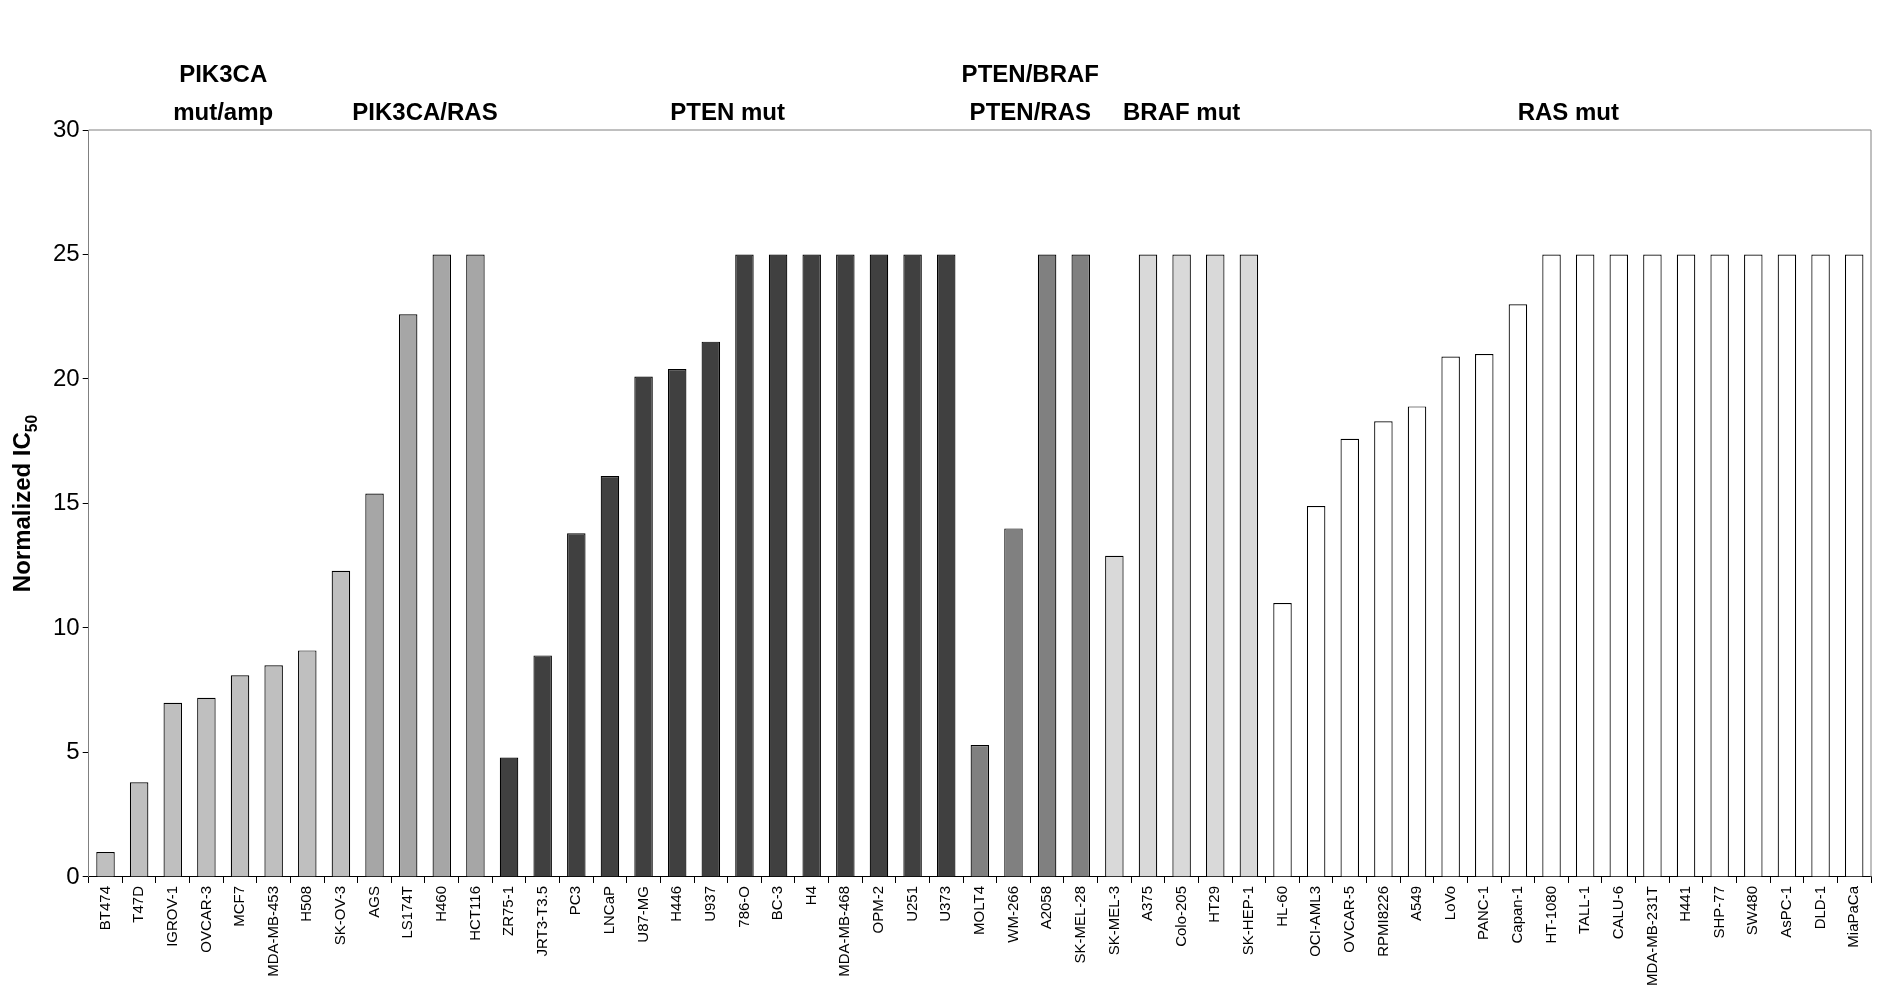 This screenshot has height=993, width=1883. What do you see at coordinates (474, 913) in the screenshot?
I see `x-tick-label: HCT116` at bounding box center [474, 913].